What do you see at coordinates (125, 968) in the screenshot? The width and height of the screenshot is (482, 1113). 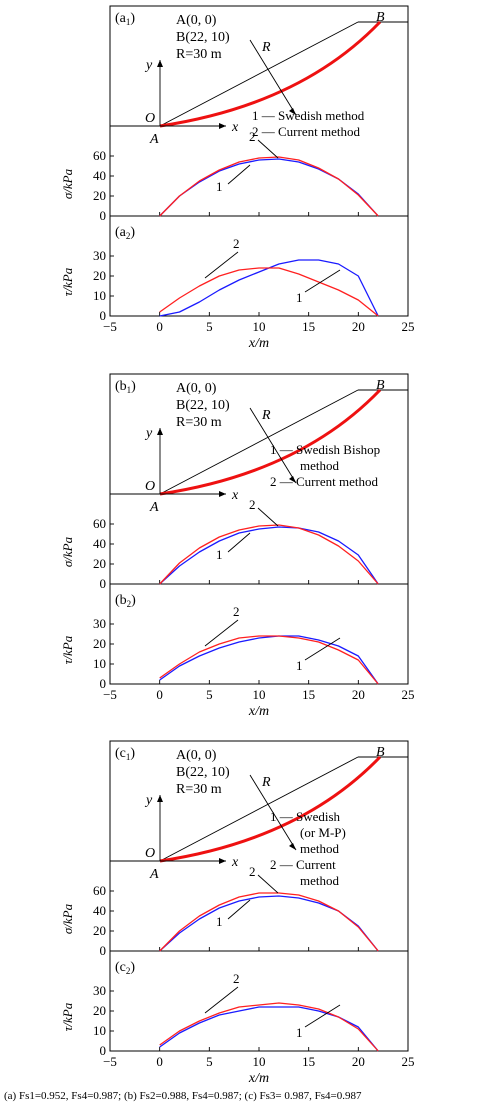 I see `panel-label-c2: (c2)` at bounding box center [125, 968].